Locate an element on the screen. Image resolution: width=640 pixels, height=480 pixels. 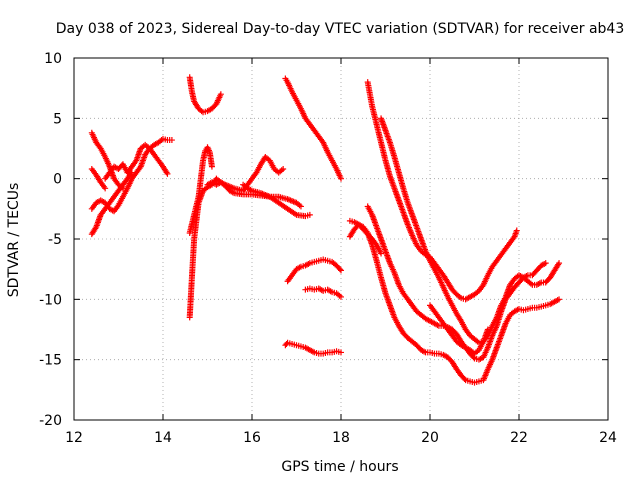
y-axis-label: SDTVAR / TECUs is located at coordinates (14, 240).